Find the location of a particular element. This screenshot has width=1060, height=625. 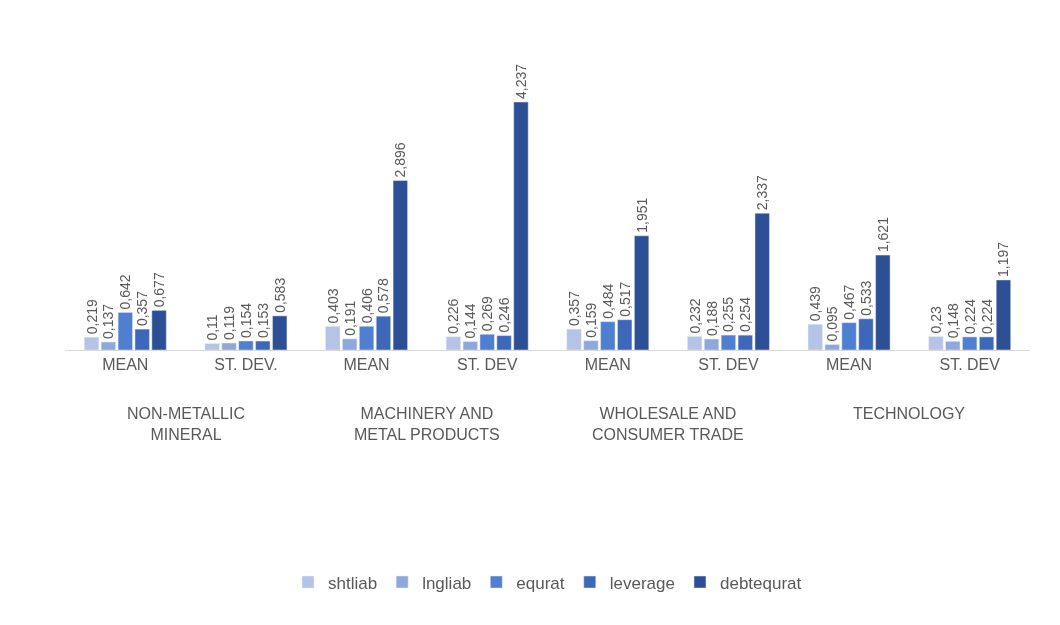

data-label: 0,269 is located at coordinates (487, 314).